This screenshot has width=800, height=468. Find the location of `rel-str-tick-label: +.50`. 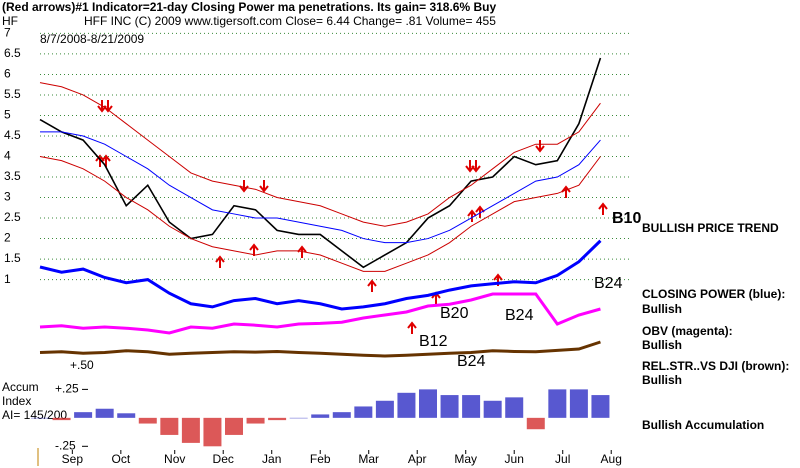

rel-str-tick-label: +.50 is located at coordinates (82, 365).